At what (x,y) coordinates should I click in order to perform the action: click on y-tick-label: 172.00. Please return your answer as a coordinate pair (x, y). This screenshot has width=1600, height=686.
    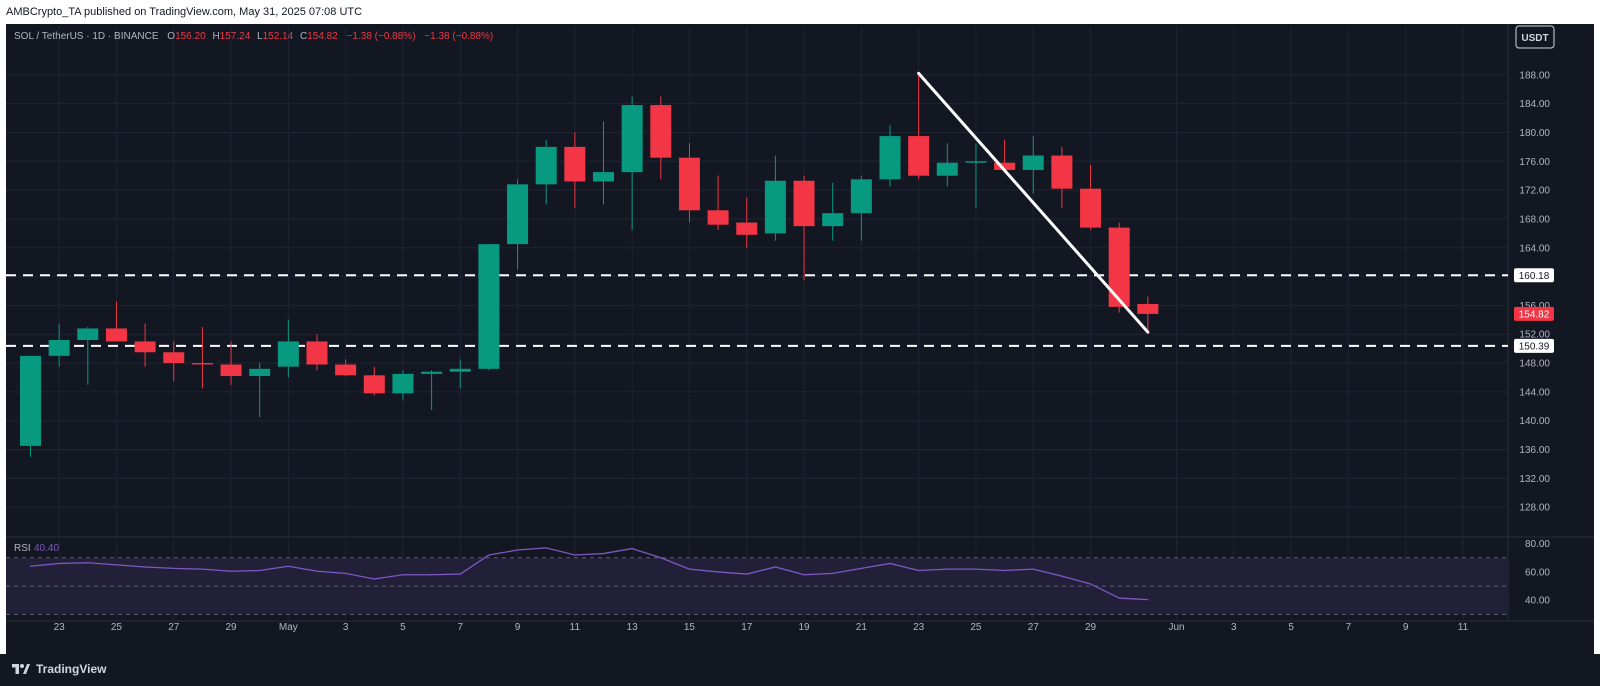
    Looking at the image, I should click on (1534, 191).